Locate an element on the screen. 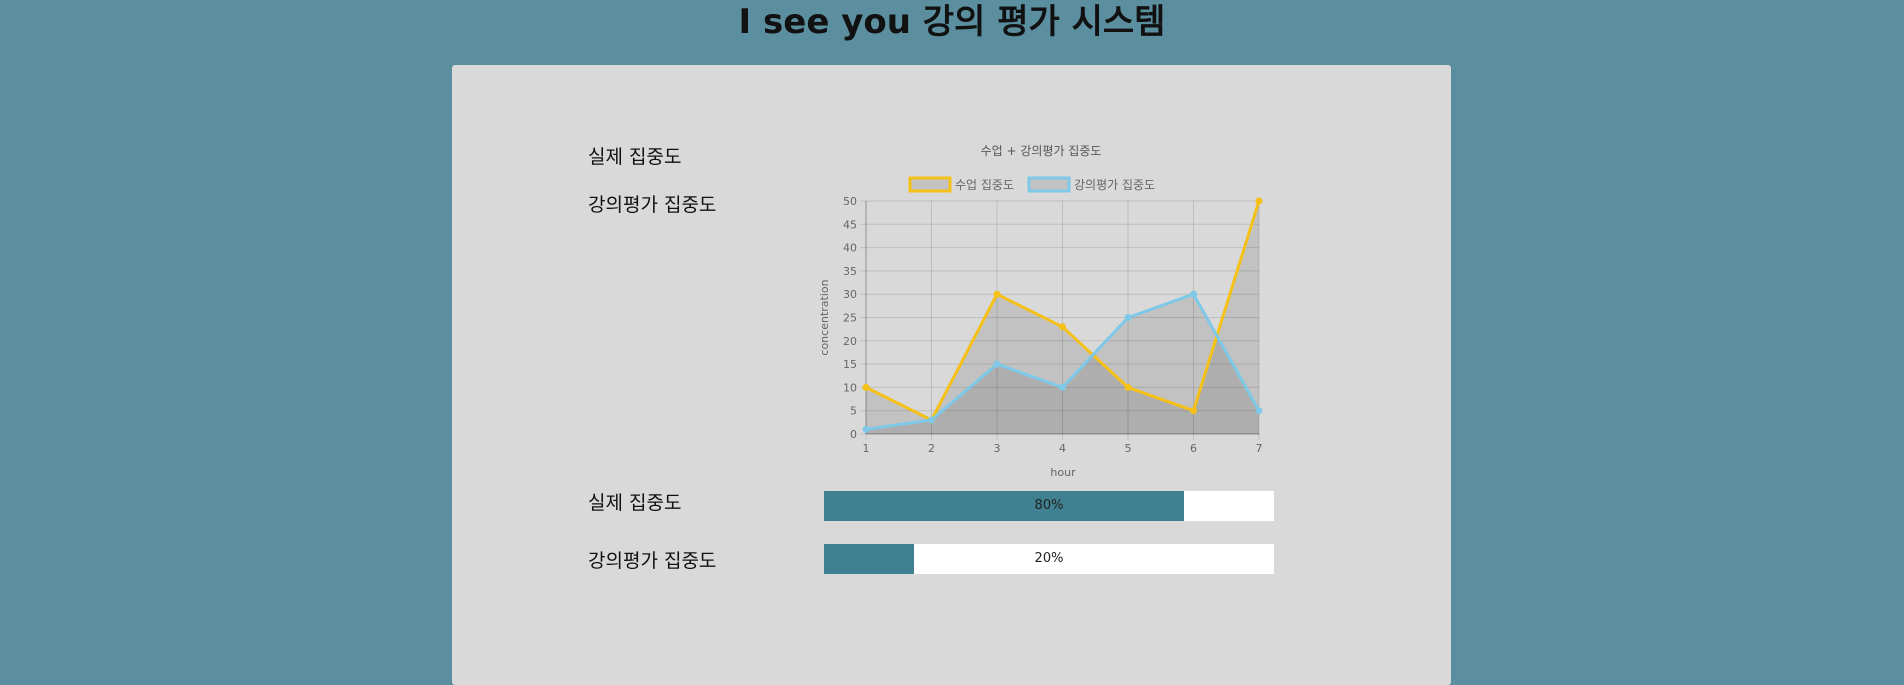 The image size is (1904, 685). y-tick-label: 5 is located at coordinates (853, 411).